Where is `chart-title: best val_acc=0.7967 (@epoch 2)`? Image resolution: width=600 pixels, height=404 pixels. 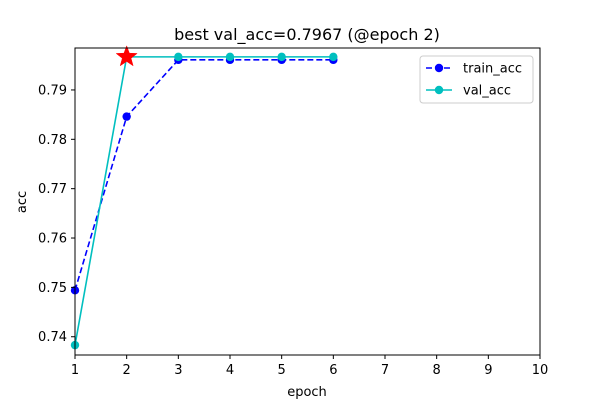 chart-title: best val_acc=0.7967 (@epoch 2) is located at coordinates (307, 35).